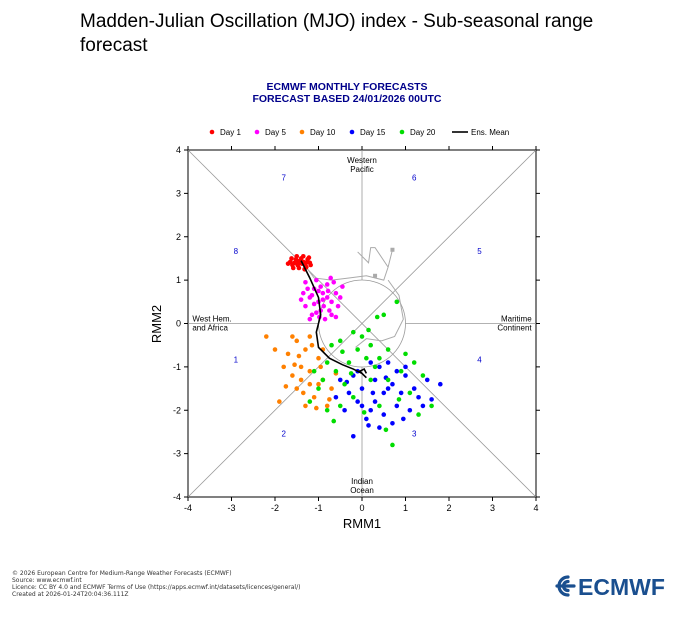  What do you see at coordinates (359, 132) in the screenshot?
I see `chart-legend: Day 1 Day 5 Day 10 Day 15 Day 20 Ens. Mean` at bounding box center [359, 132].